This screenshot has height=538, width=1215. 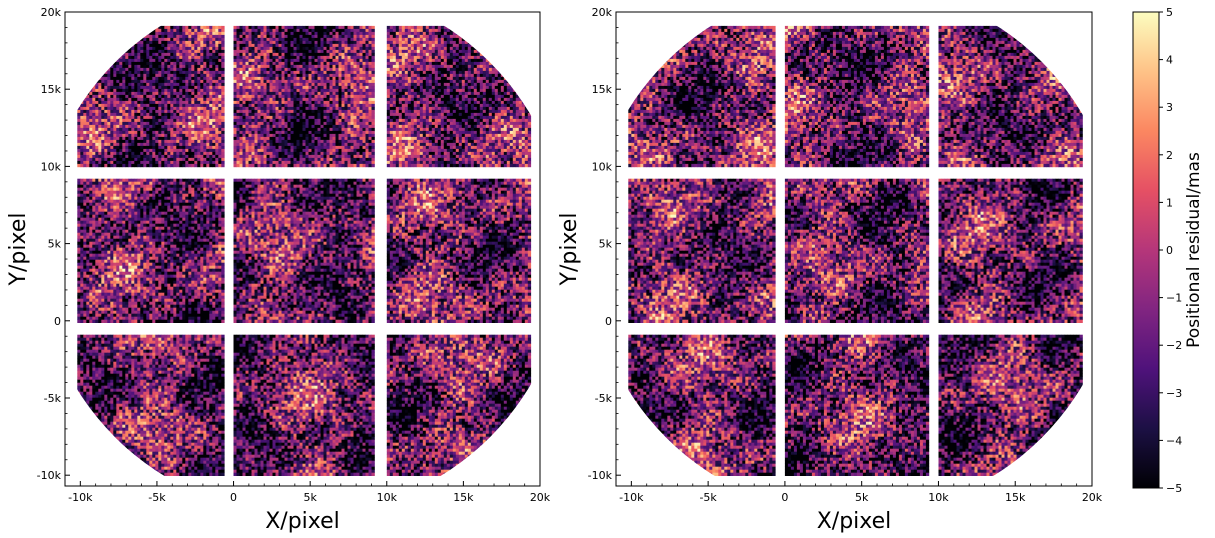 I want to click on colorbar-tick-label: −2, so click(x=1174, y=345).